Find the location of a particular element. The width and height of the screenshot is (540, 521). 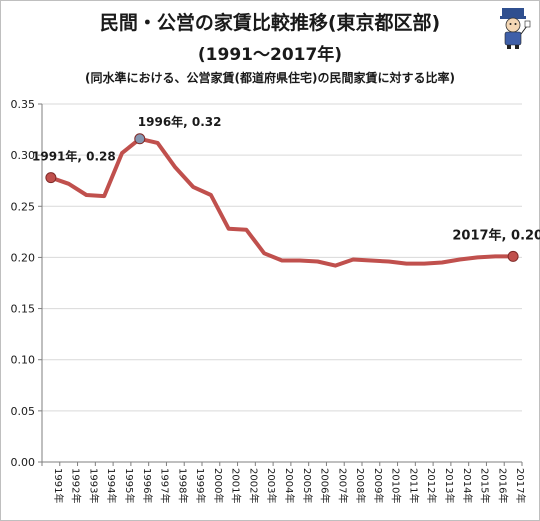

x-tick-label: 2015年 is located at coordinates (485, 485).